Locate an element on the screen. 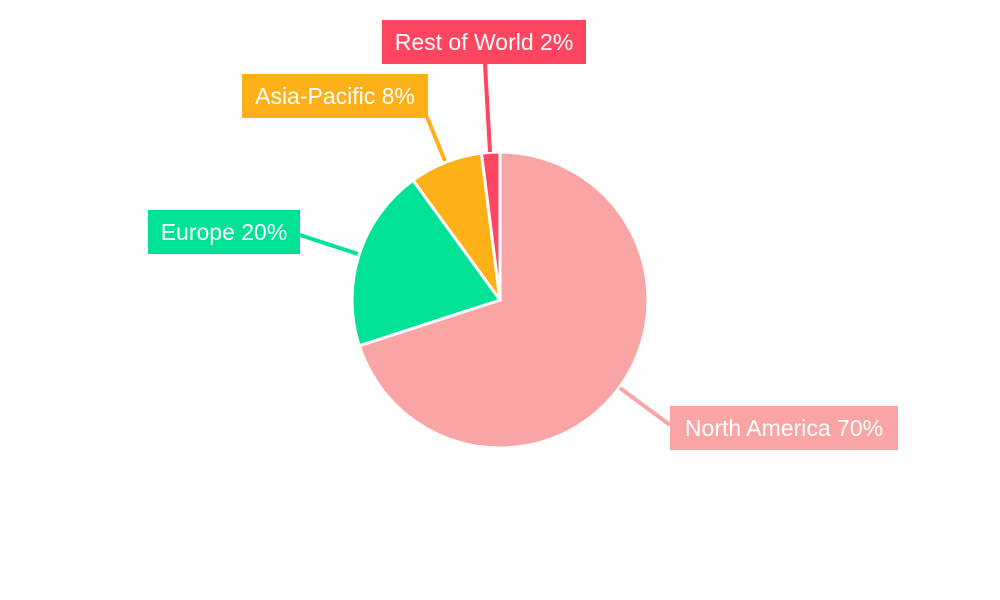 The width and height of the screenshot is (1000, 600). data-label: North America 70% is located at coordinates (784, 428).